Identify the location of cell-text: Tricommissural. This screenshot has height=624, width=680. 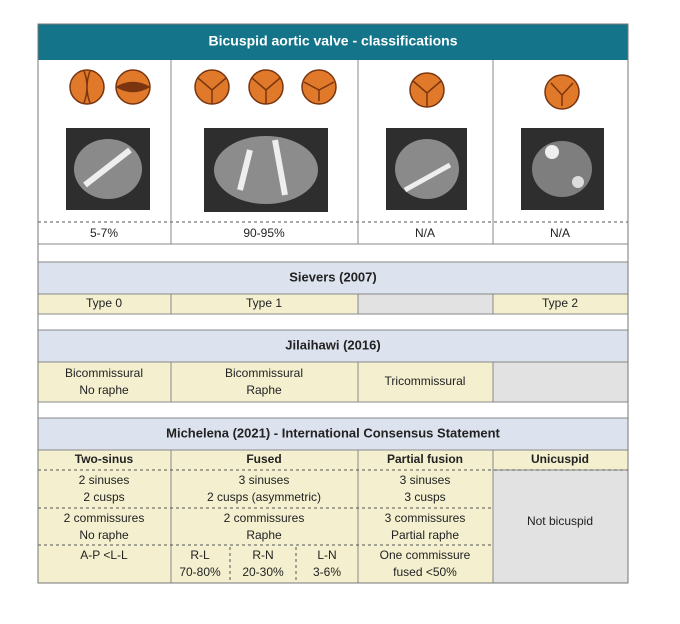
(425, 381).